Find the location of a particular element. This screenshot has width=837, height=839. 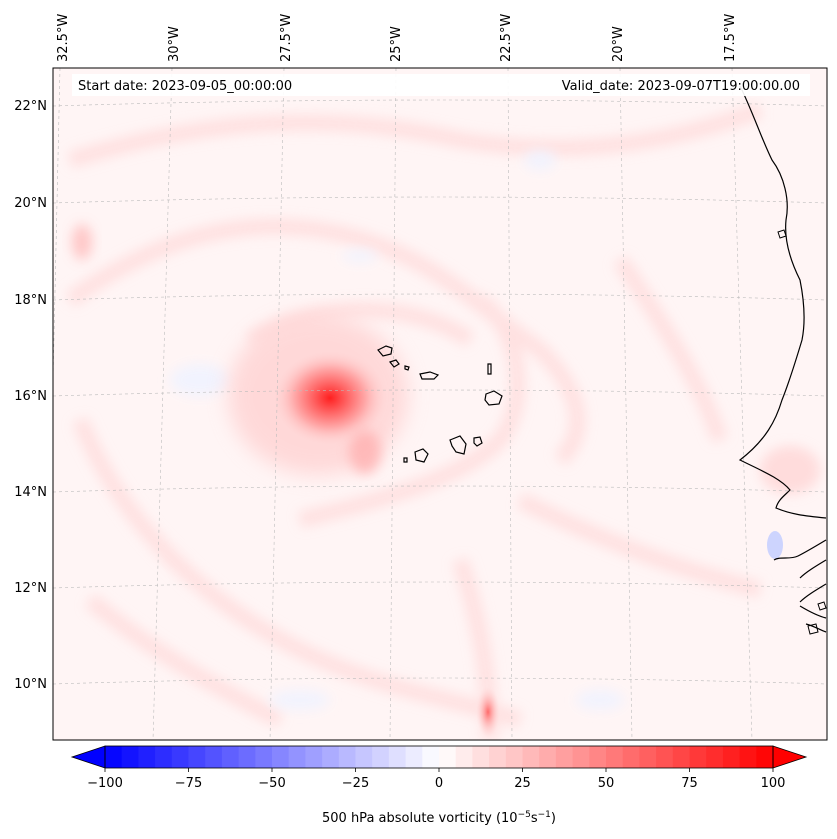

colorbar-extend-min is located at coordinates (88, 757).